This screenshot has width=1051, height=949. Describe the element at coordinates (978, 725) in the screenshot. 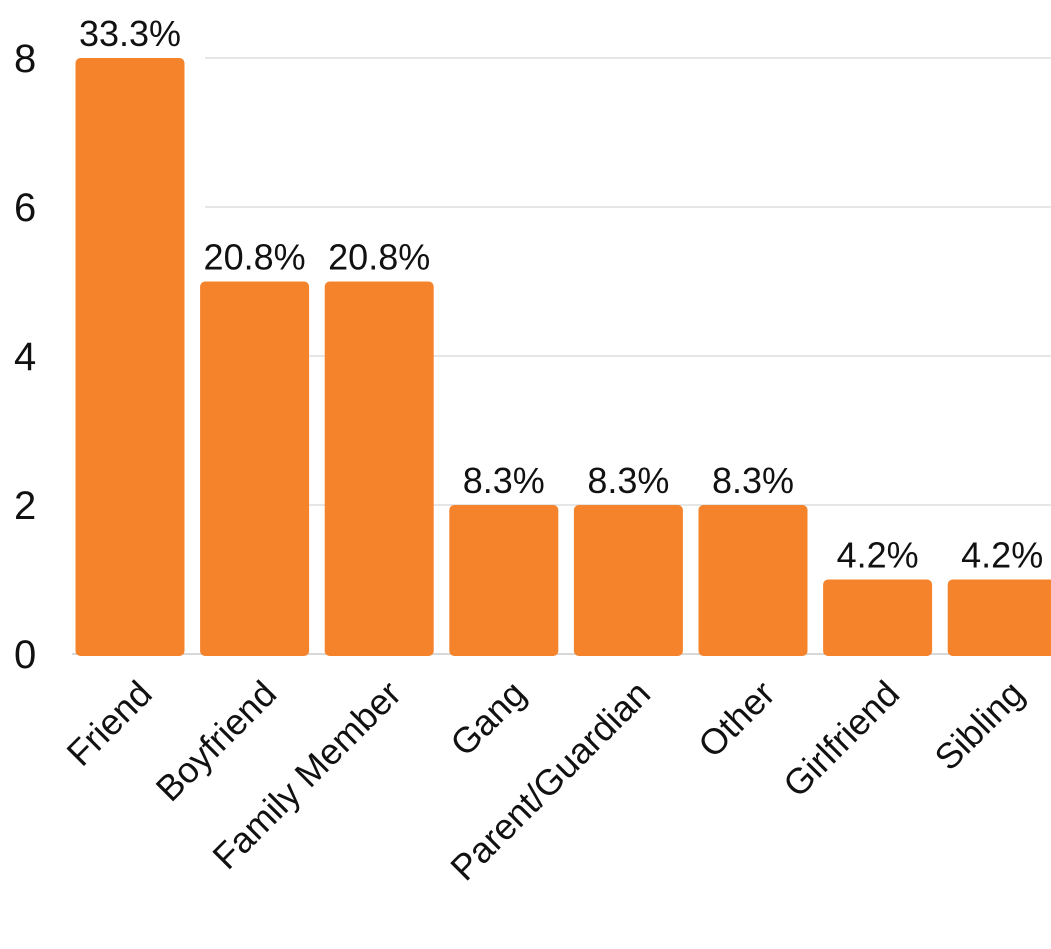

I see `x-tick-label: Sibling` at that location.